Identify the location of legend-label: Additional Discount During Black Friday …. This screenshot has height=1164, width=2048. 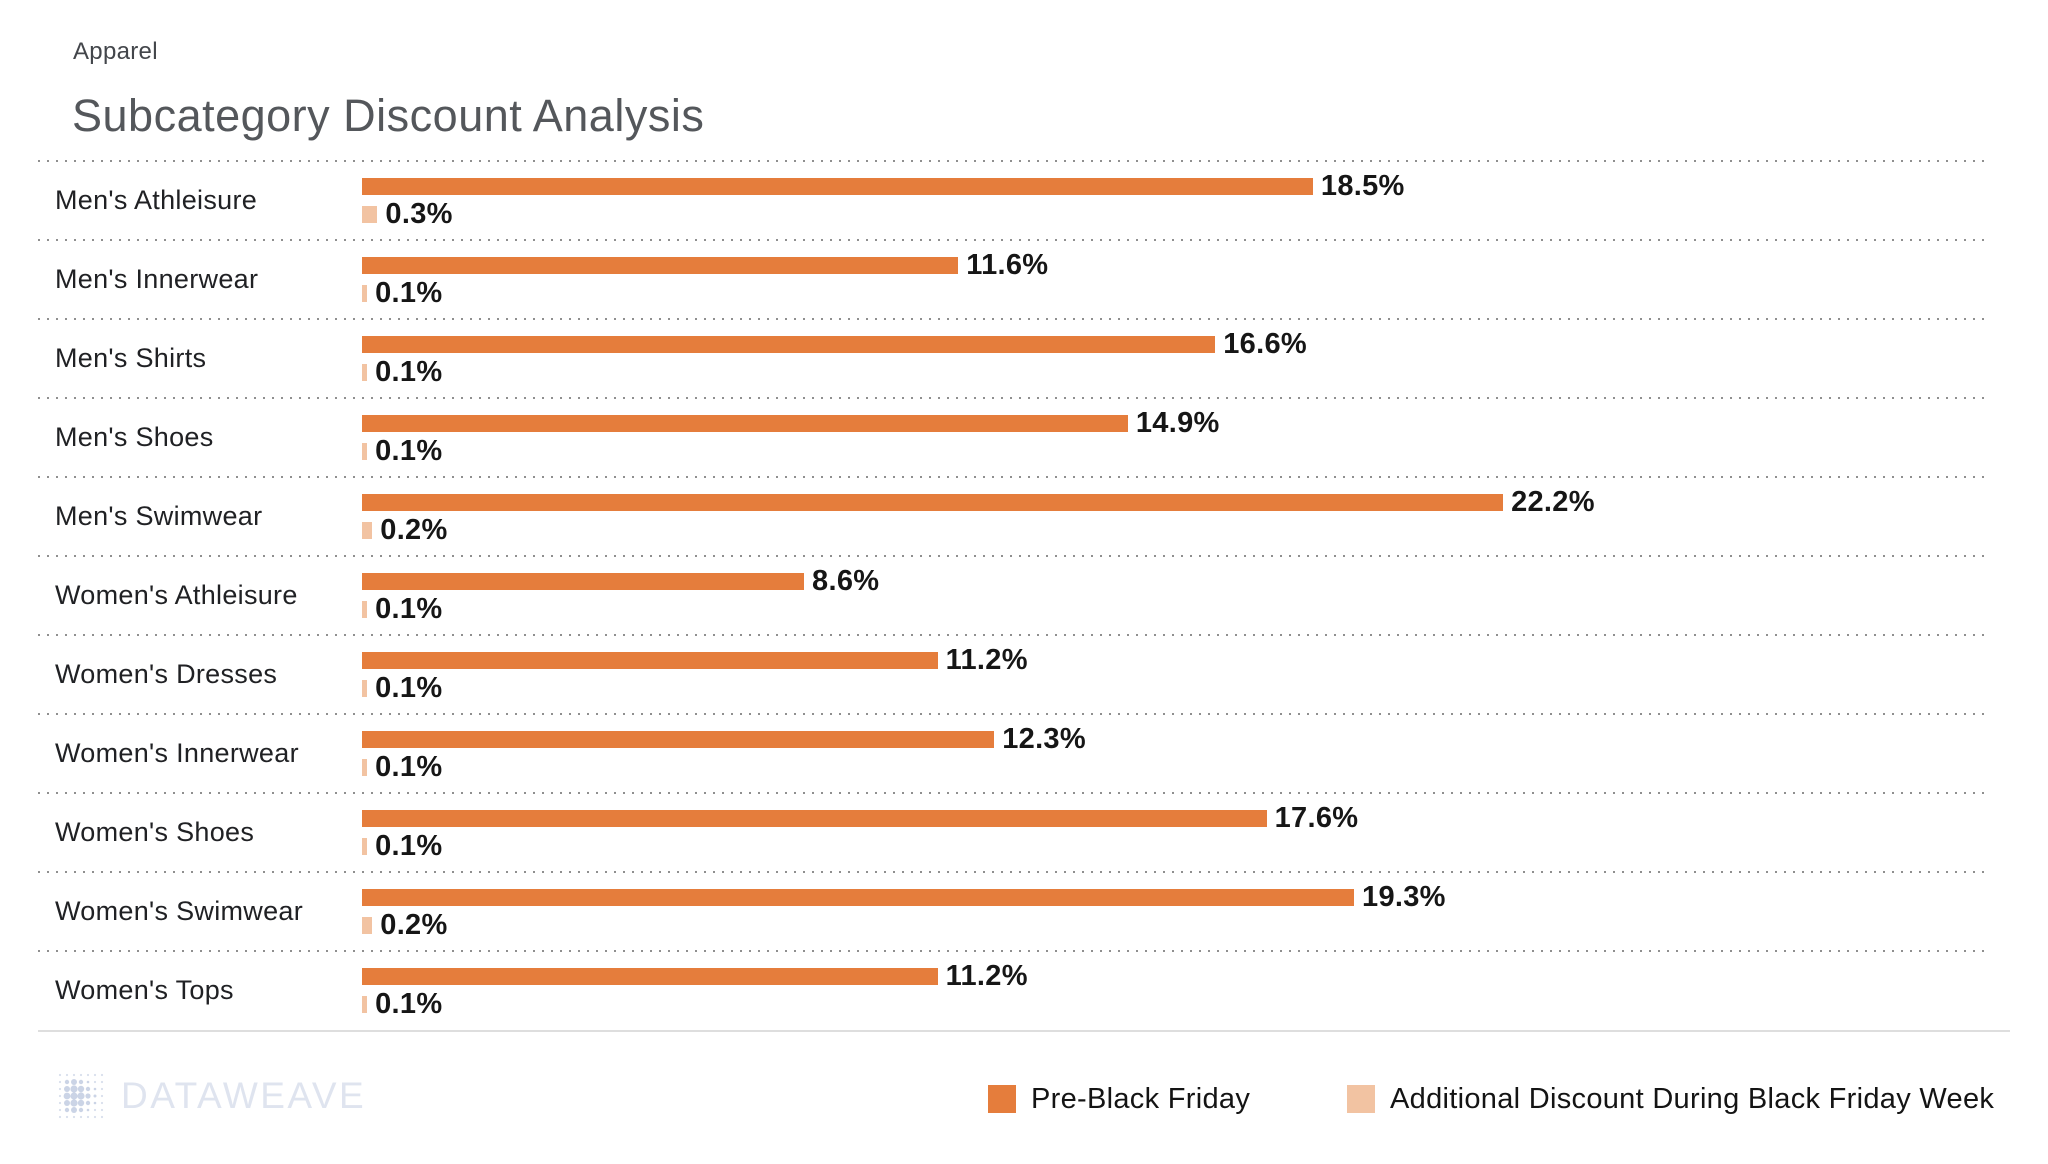
(1692, 1098).